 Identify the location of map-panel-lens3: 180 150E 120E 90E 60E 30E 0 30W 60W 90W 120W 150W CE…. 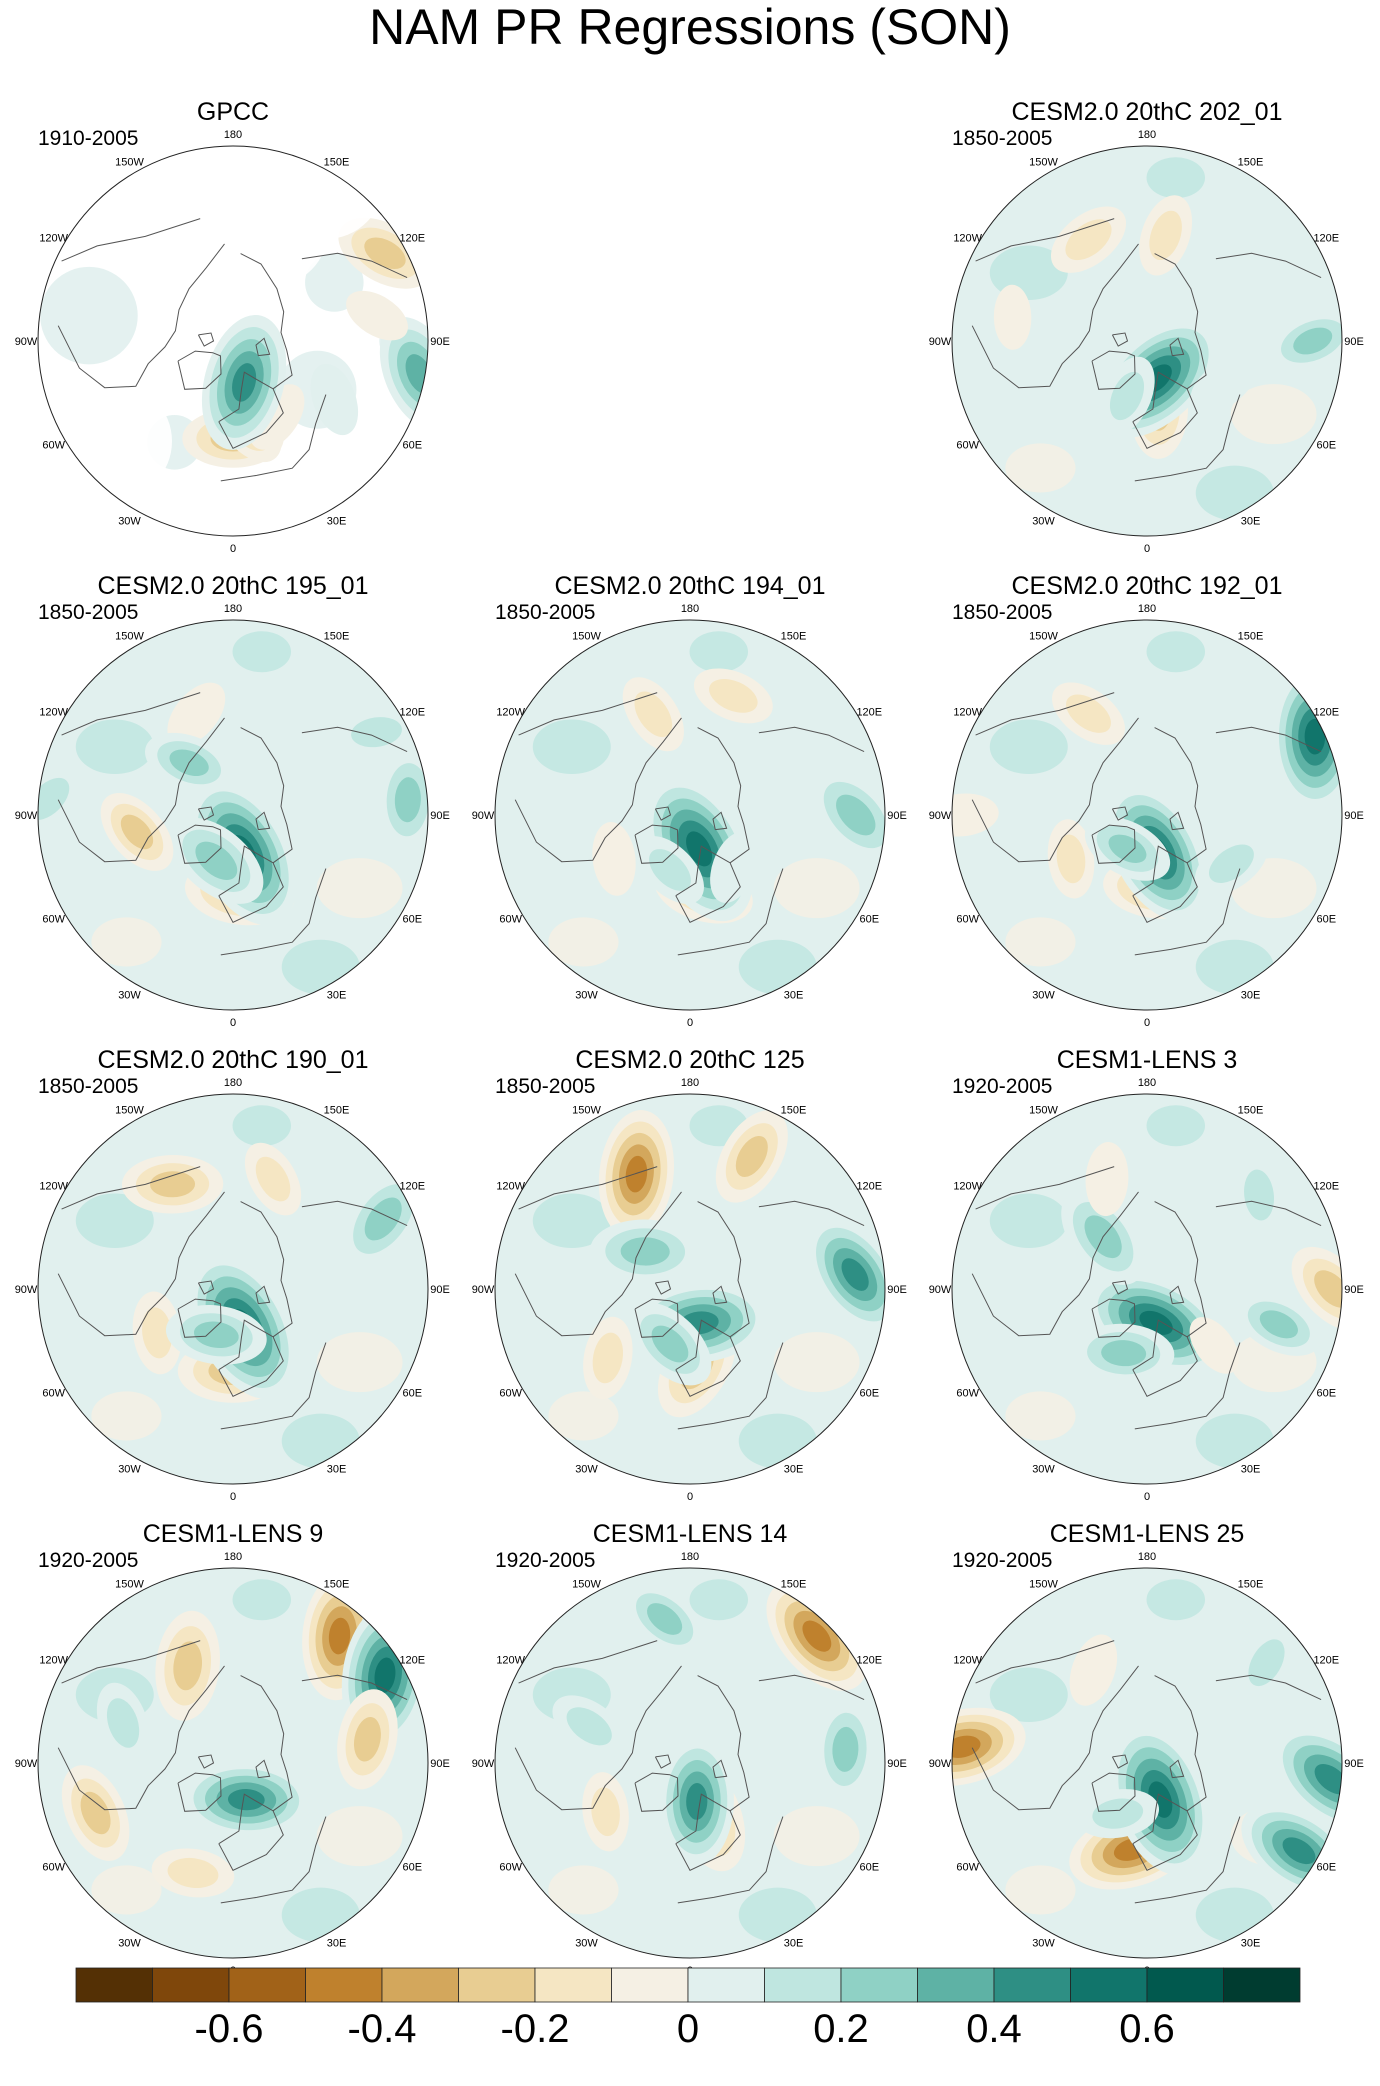
(1146, 1274).